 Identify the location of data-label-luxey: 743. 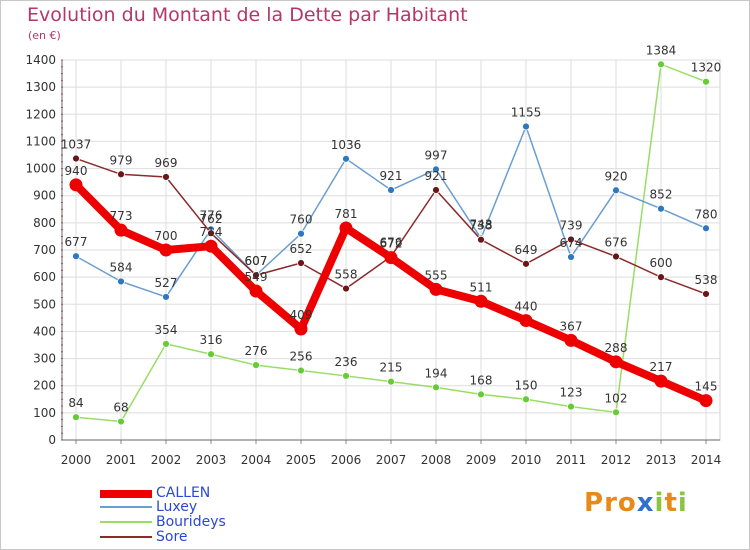
(481, 224).